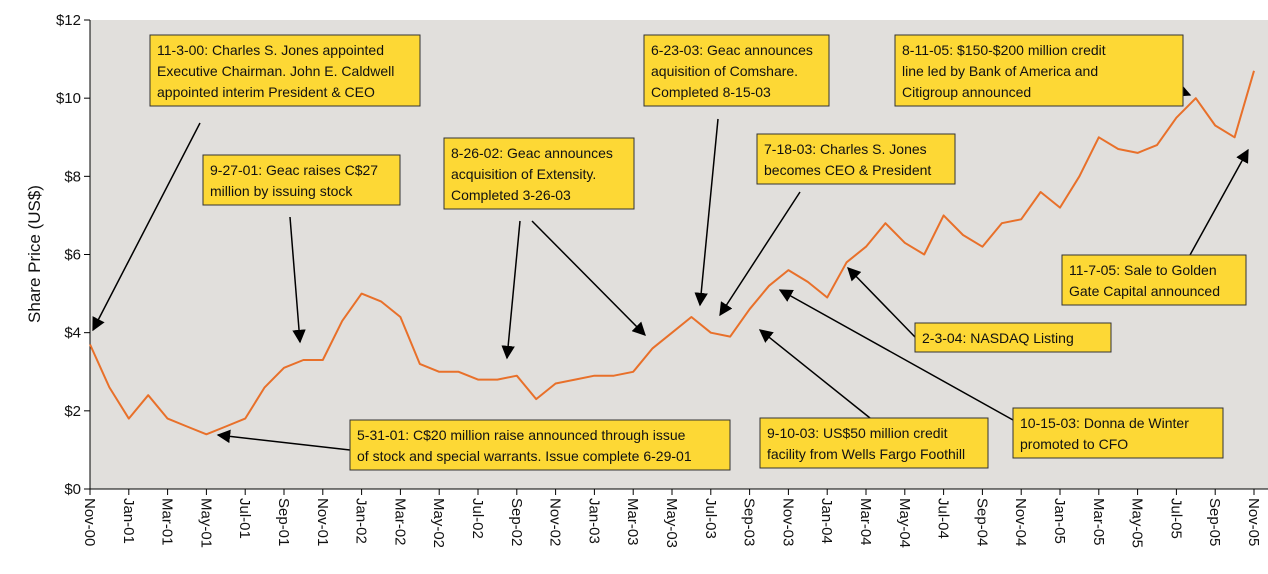 Image resolution: width=1268 pixels, height=574 pixels. Describe the element at coordinates (981, 522) in the screenshot. I see `x-tick-label: Sep-04` at that location.